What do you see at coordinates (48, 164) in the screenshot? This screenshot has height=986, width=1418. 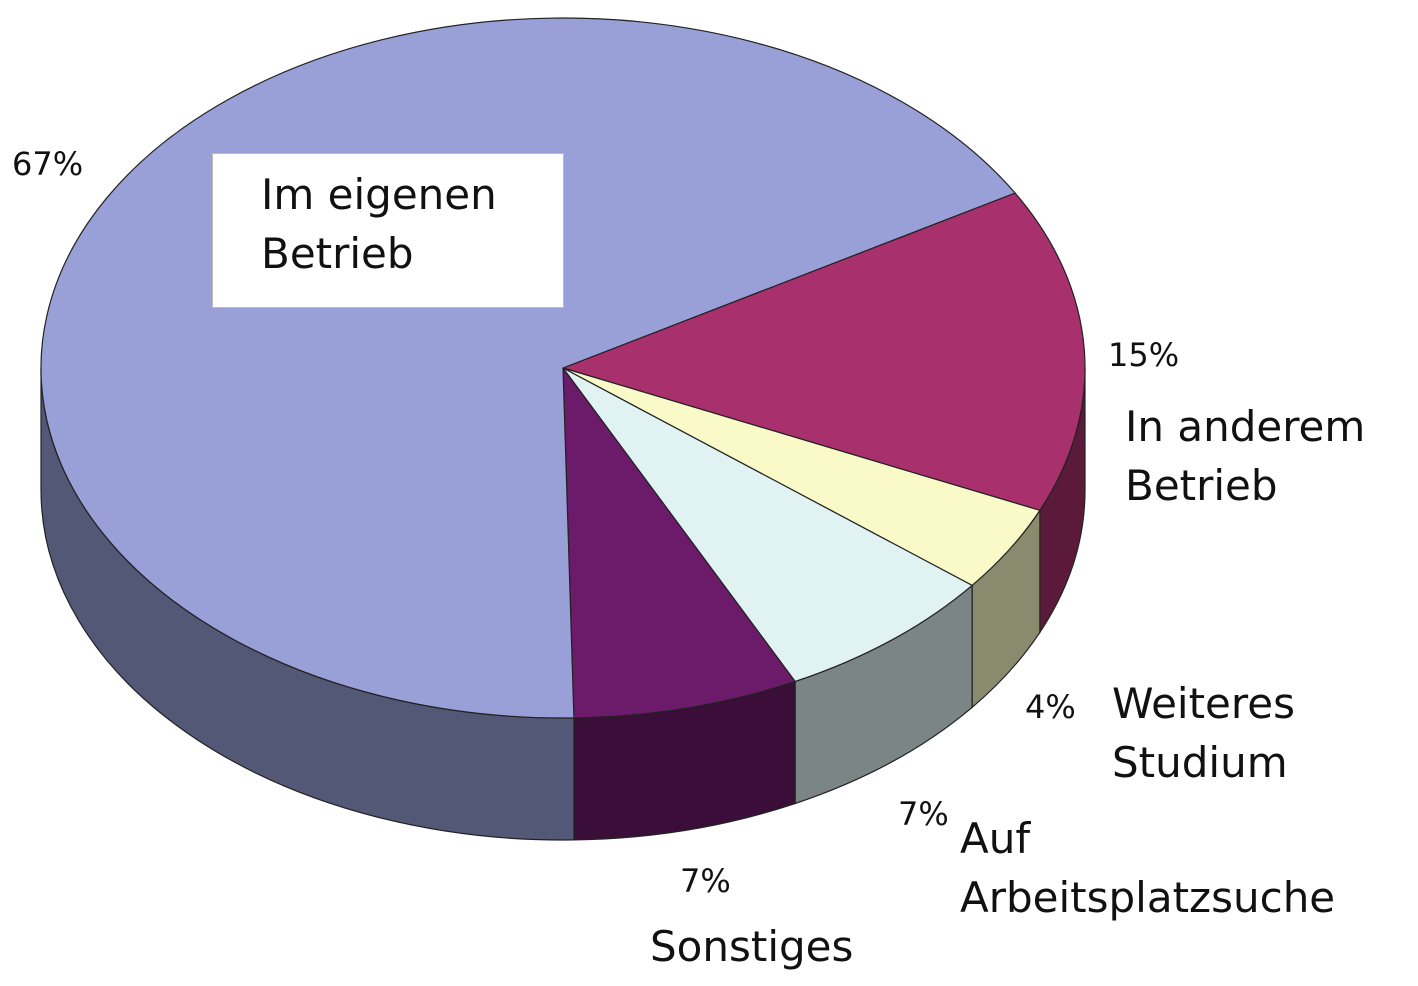 I see `value-label: 67%` at bounding box center [48, 164].